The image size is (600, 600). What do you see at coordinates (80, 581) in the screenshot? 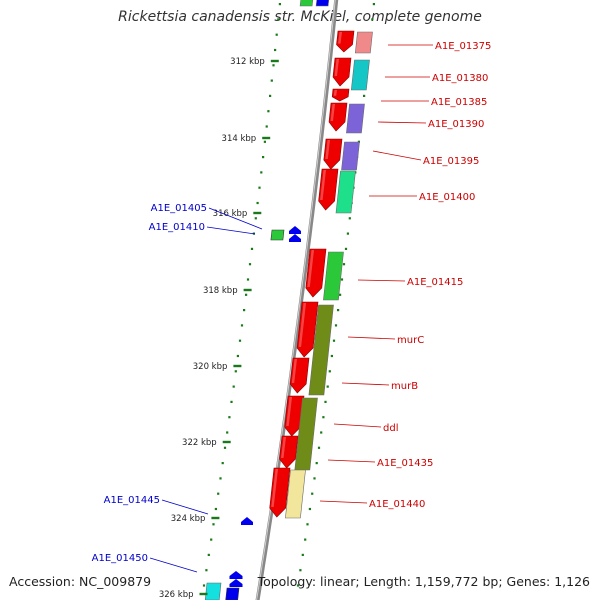
I see `accession-text: Accession: NC_009879` at bounding box center [80, 581].